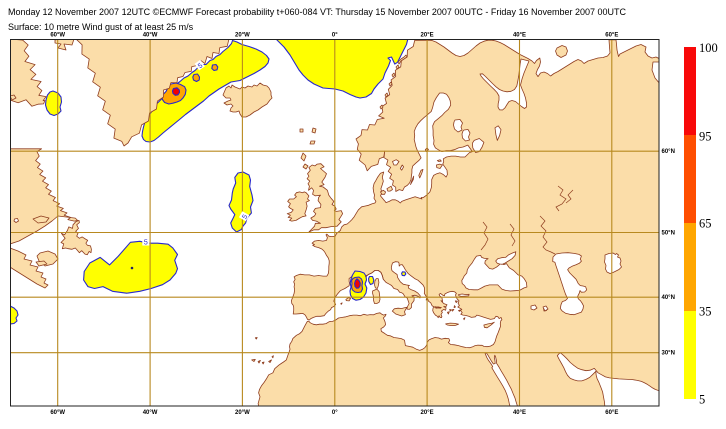 This screenshot has width=726, height=429. What do you see at coordinates (705, 312) in the screenshot?
I see `svg-text: 35` at bounding box center [705, 312].